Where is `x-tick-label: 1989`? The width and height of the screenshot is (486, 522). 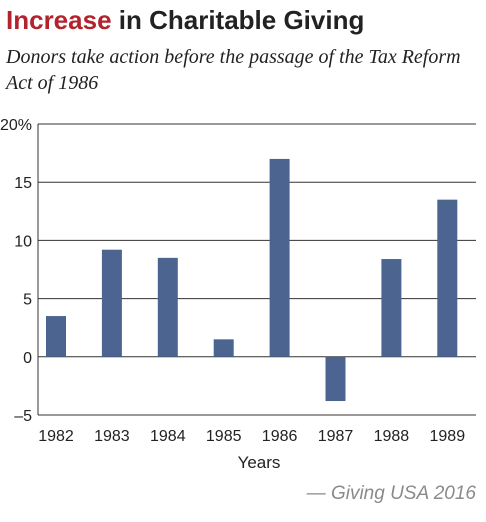
x-tick-label: 1989 is located at coordinates (448, 436).